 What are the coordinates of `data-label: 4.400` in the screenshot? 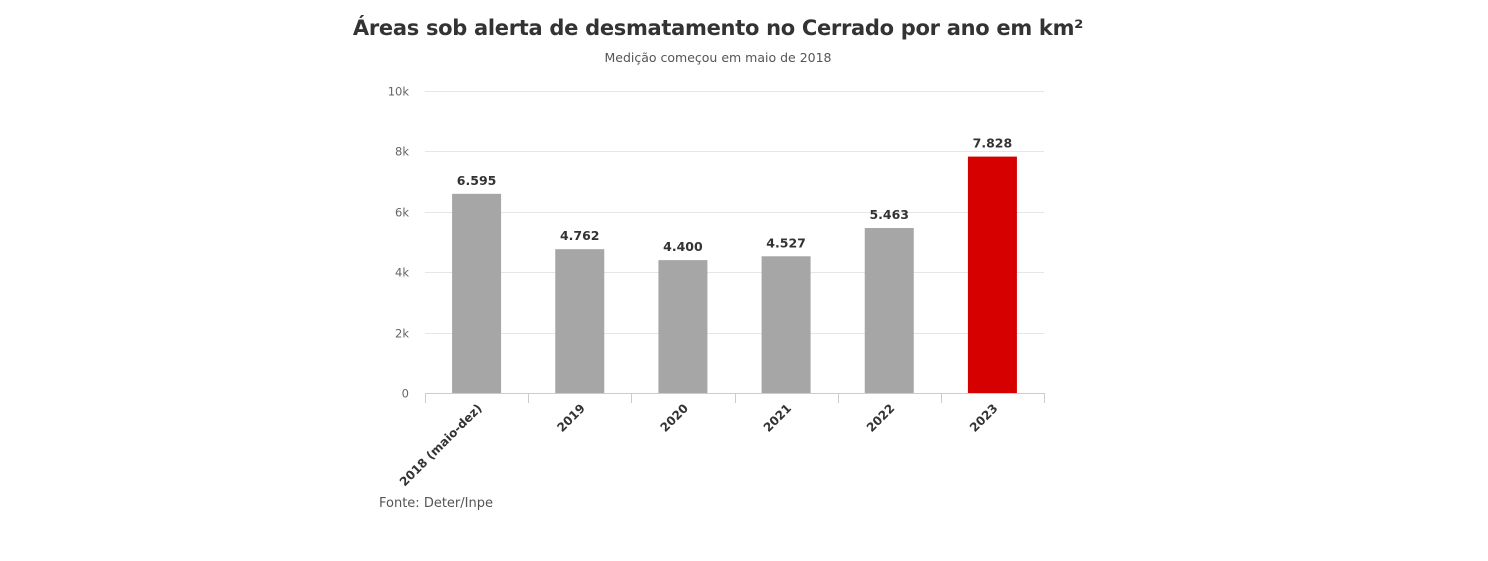 It's located at (683, 246).